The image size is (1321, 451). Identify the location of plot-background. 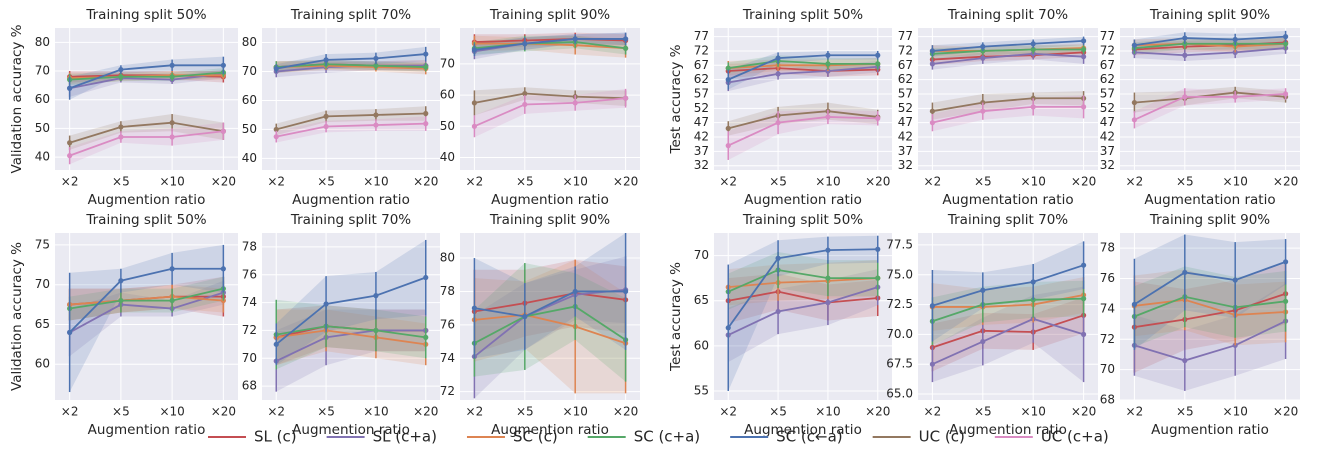
(146, 99).